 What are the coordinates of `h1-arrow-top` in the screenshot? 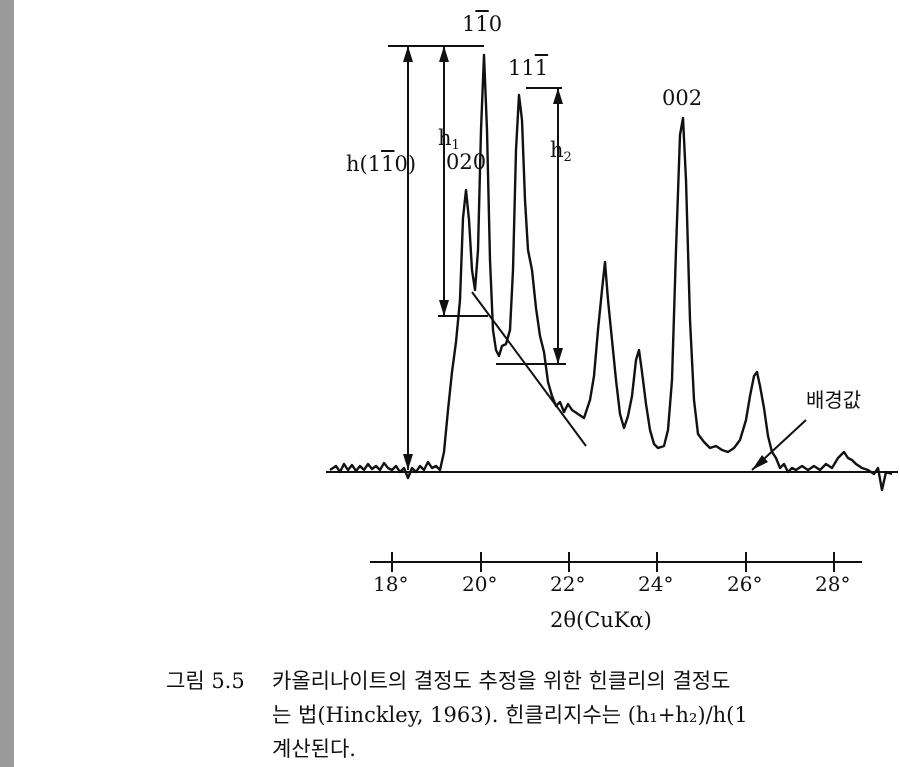 It's located at (444, 54).